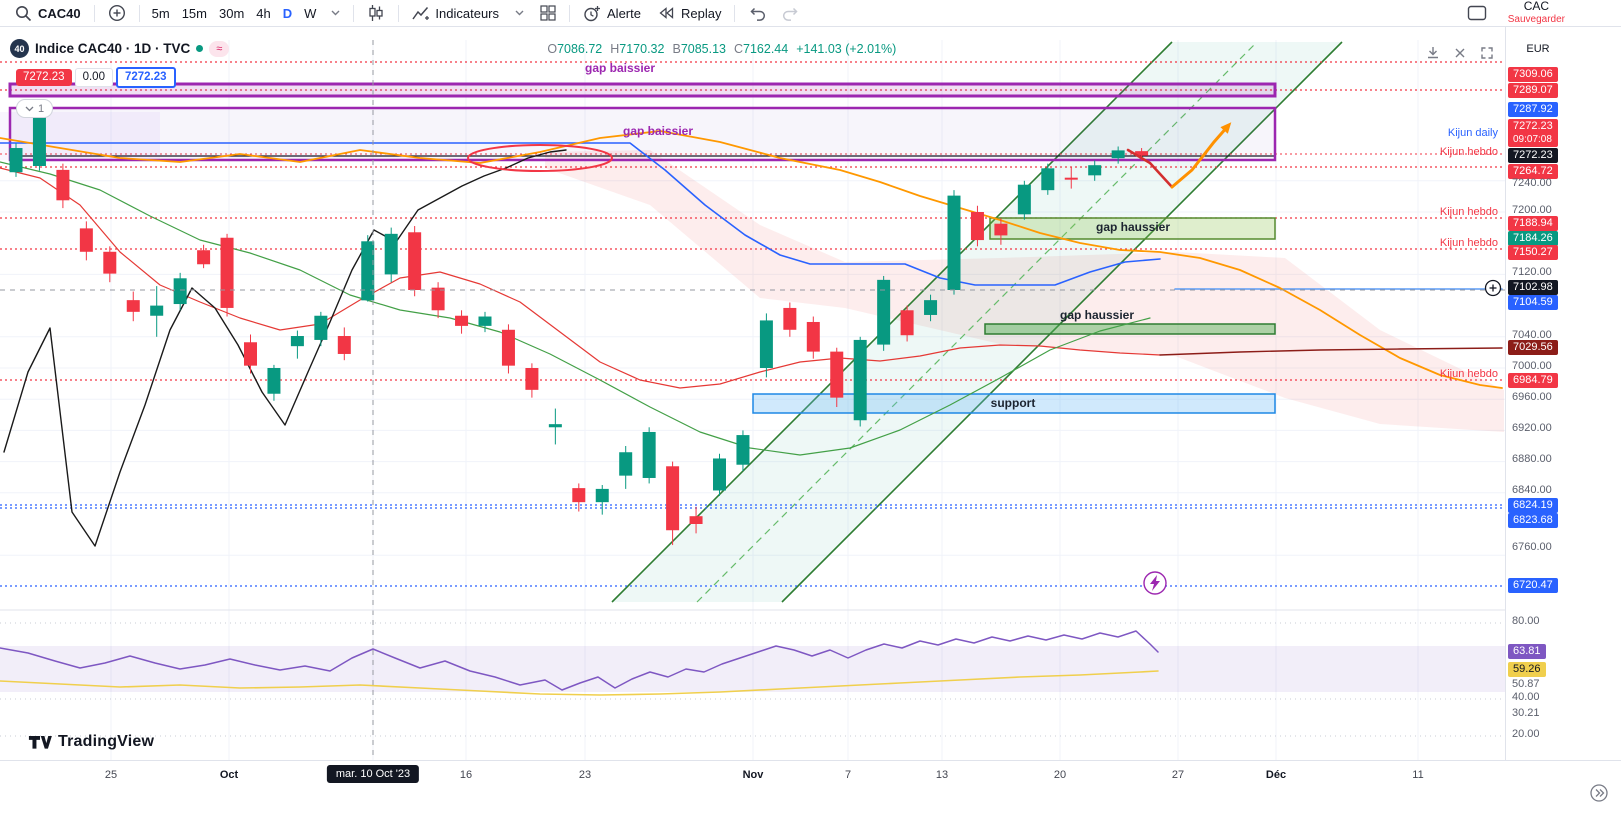 This screenshot has height=817, width=1621. I want to click on timeframe-5m: 5m, so click(161, 13).